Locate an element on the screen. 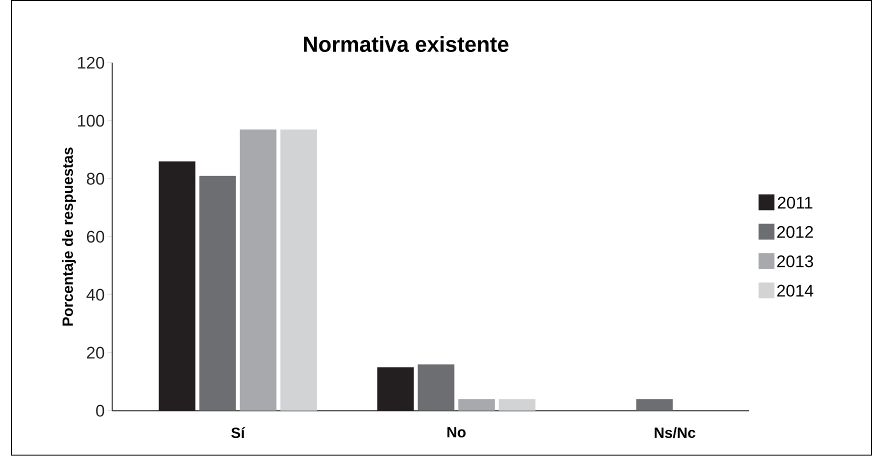 The image size is (872, 456). chart-title: Normativa existente is located at coordinates (406, 44).